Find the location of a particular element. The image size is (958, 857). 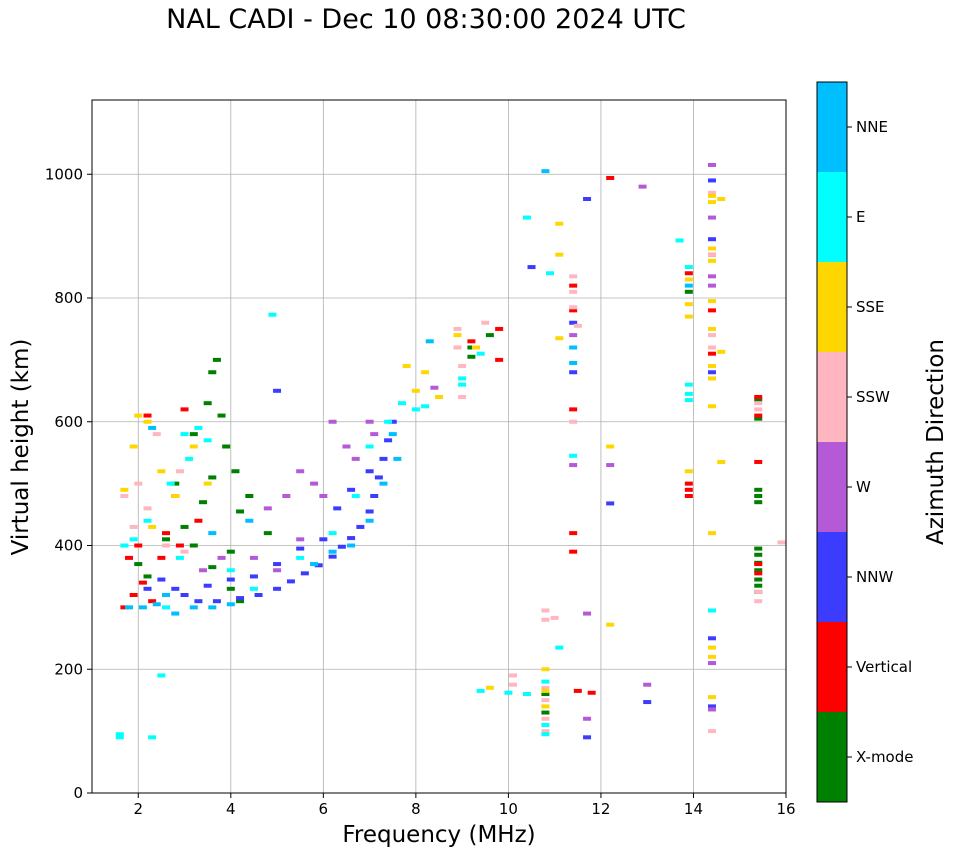

x-axis-label: Frequency (MHz) is located at coordinates (438, 835).